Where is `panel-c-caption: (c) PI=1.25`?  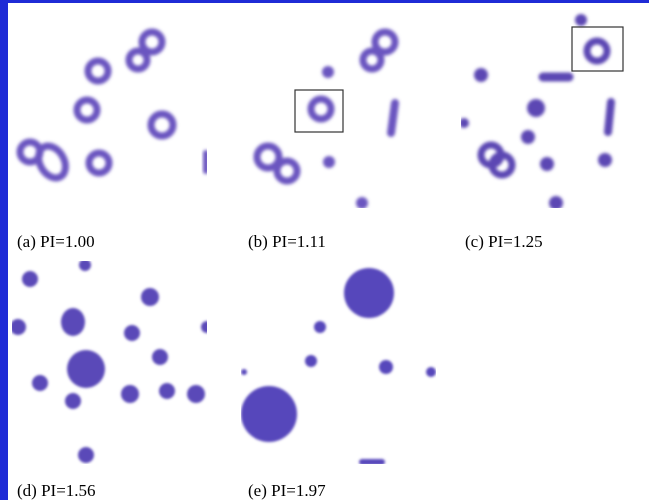 panel-c-caption: (c) PI=1.25 is located at coordinates (504, 241).